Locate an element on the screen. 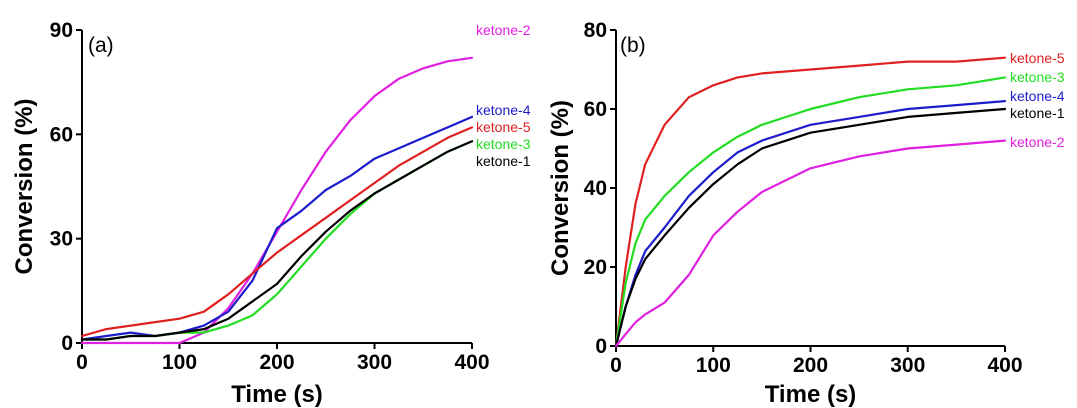 The image size is (1077, 408). y-tick-label: 20 is located at coordinates (595, 267).